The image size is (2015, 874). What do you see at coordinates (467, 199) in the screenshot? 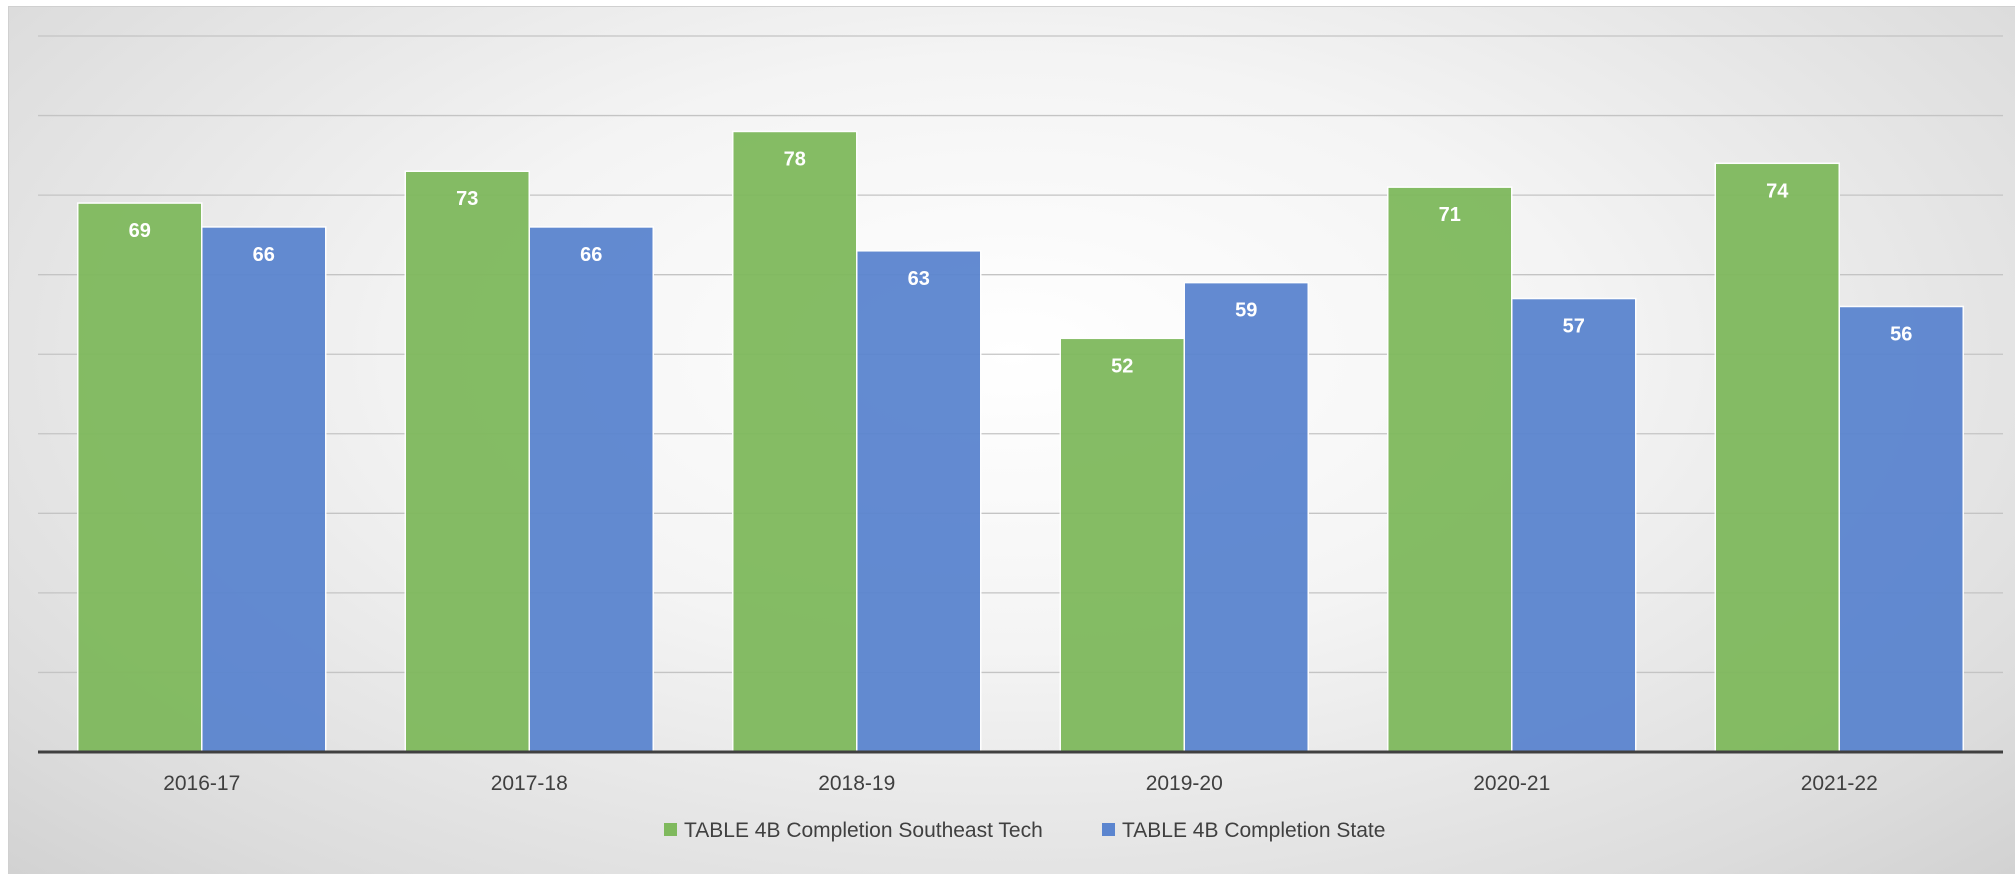
I see `data-label: 73` at bounding box center [467, 199].